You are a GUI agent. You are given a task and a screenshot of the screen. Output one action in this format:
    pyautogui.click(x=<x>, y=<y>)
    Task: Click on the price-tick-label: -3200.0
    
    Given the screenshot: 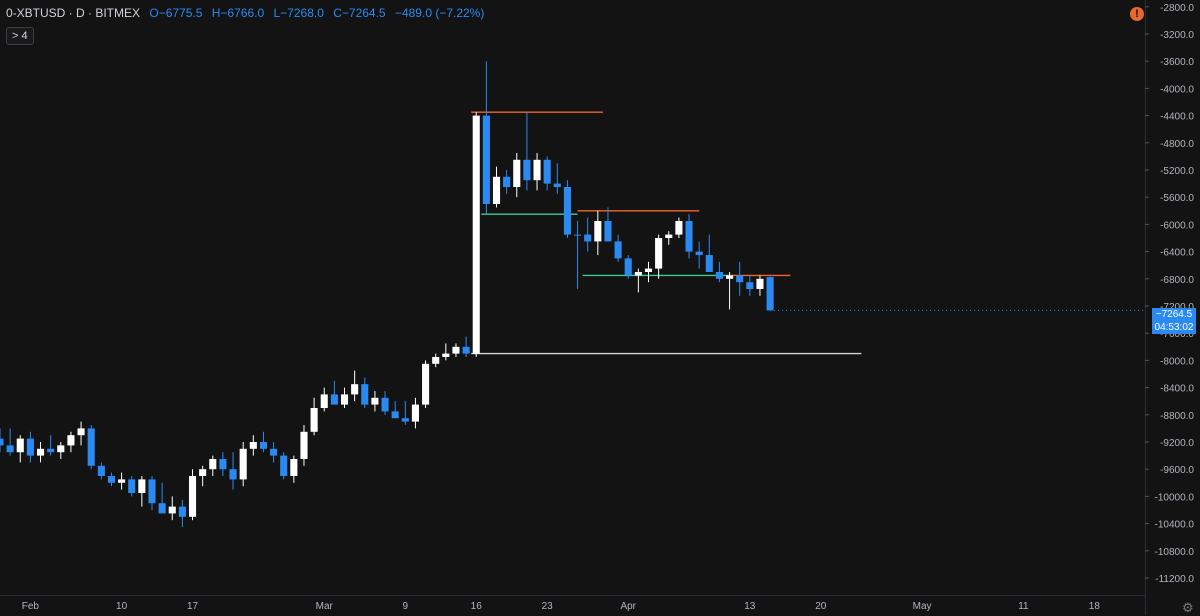 What is the action you would take?
    pyautogui.click(x=1177, y=35)
    